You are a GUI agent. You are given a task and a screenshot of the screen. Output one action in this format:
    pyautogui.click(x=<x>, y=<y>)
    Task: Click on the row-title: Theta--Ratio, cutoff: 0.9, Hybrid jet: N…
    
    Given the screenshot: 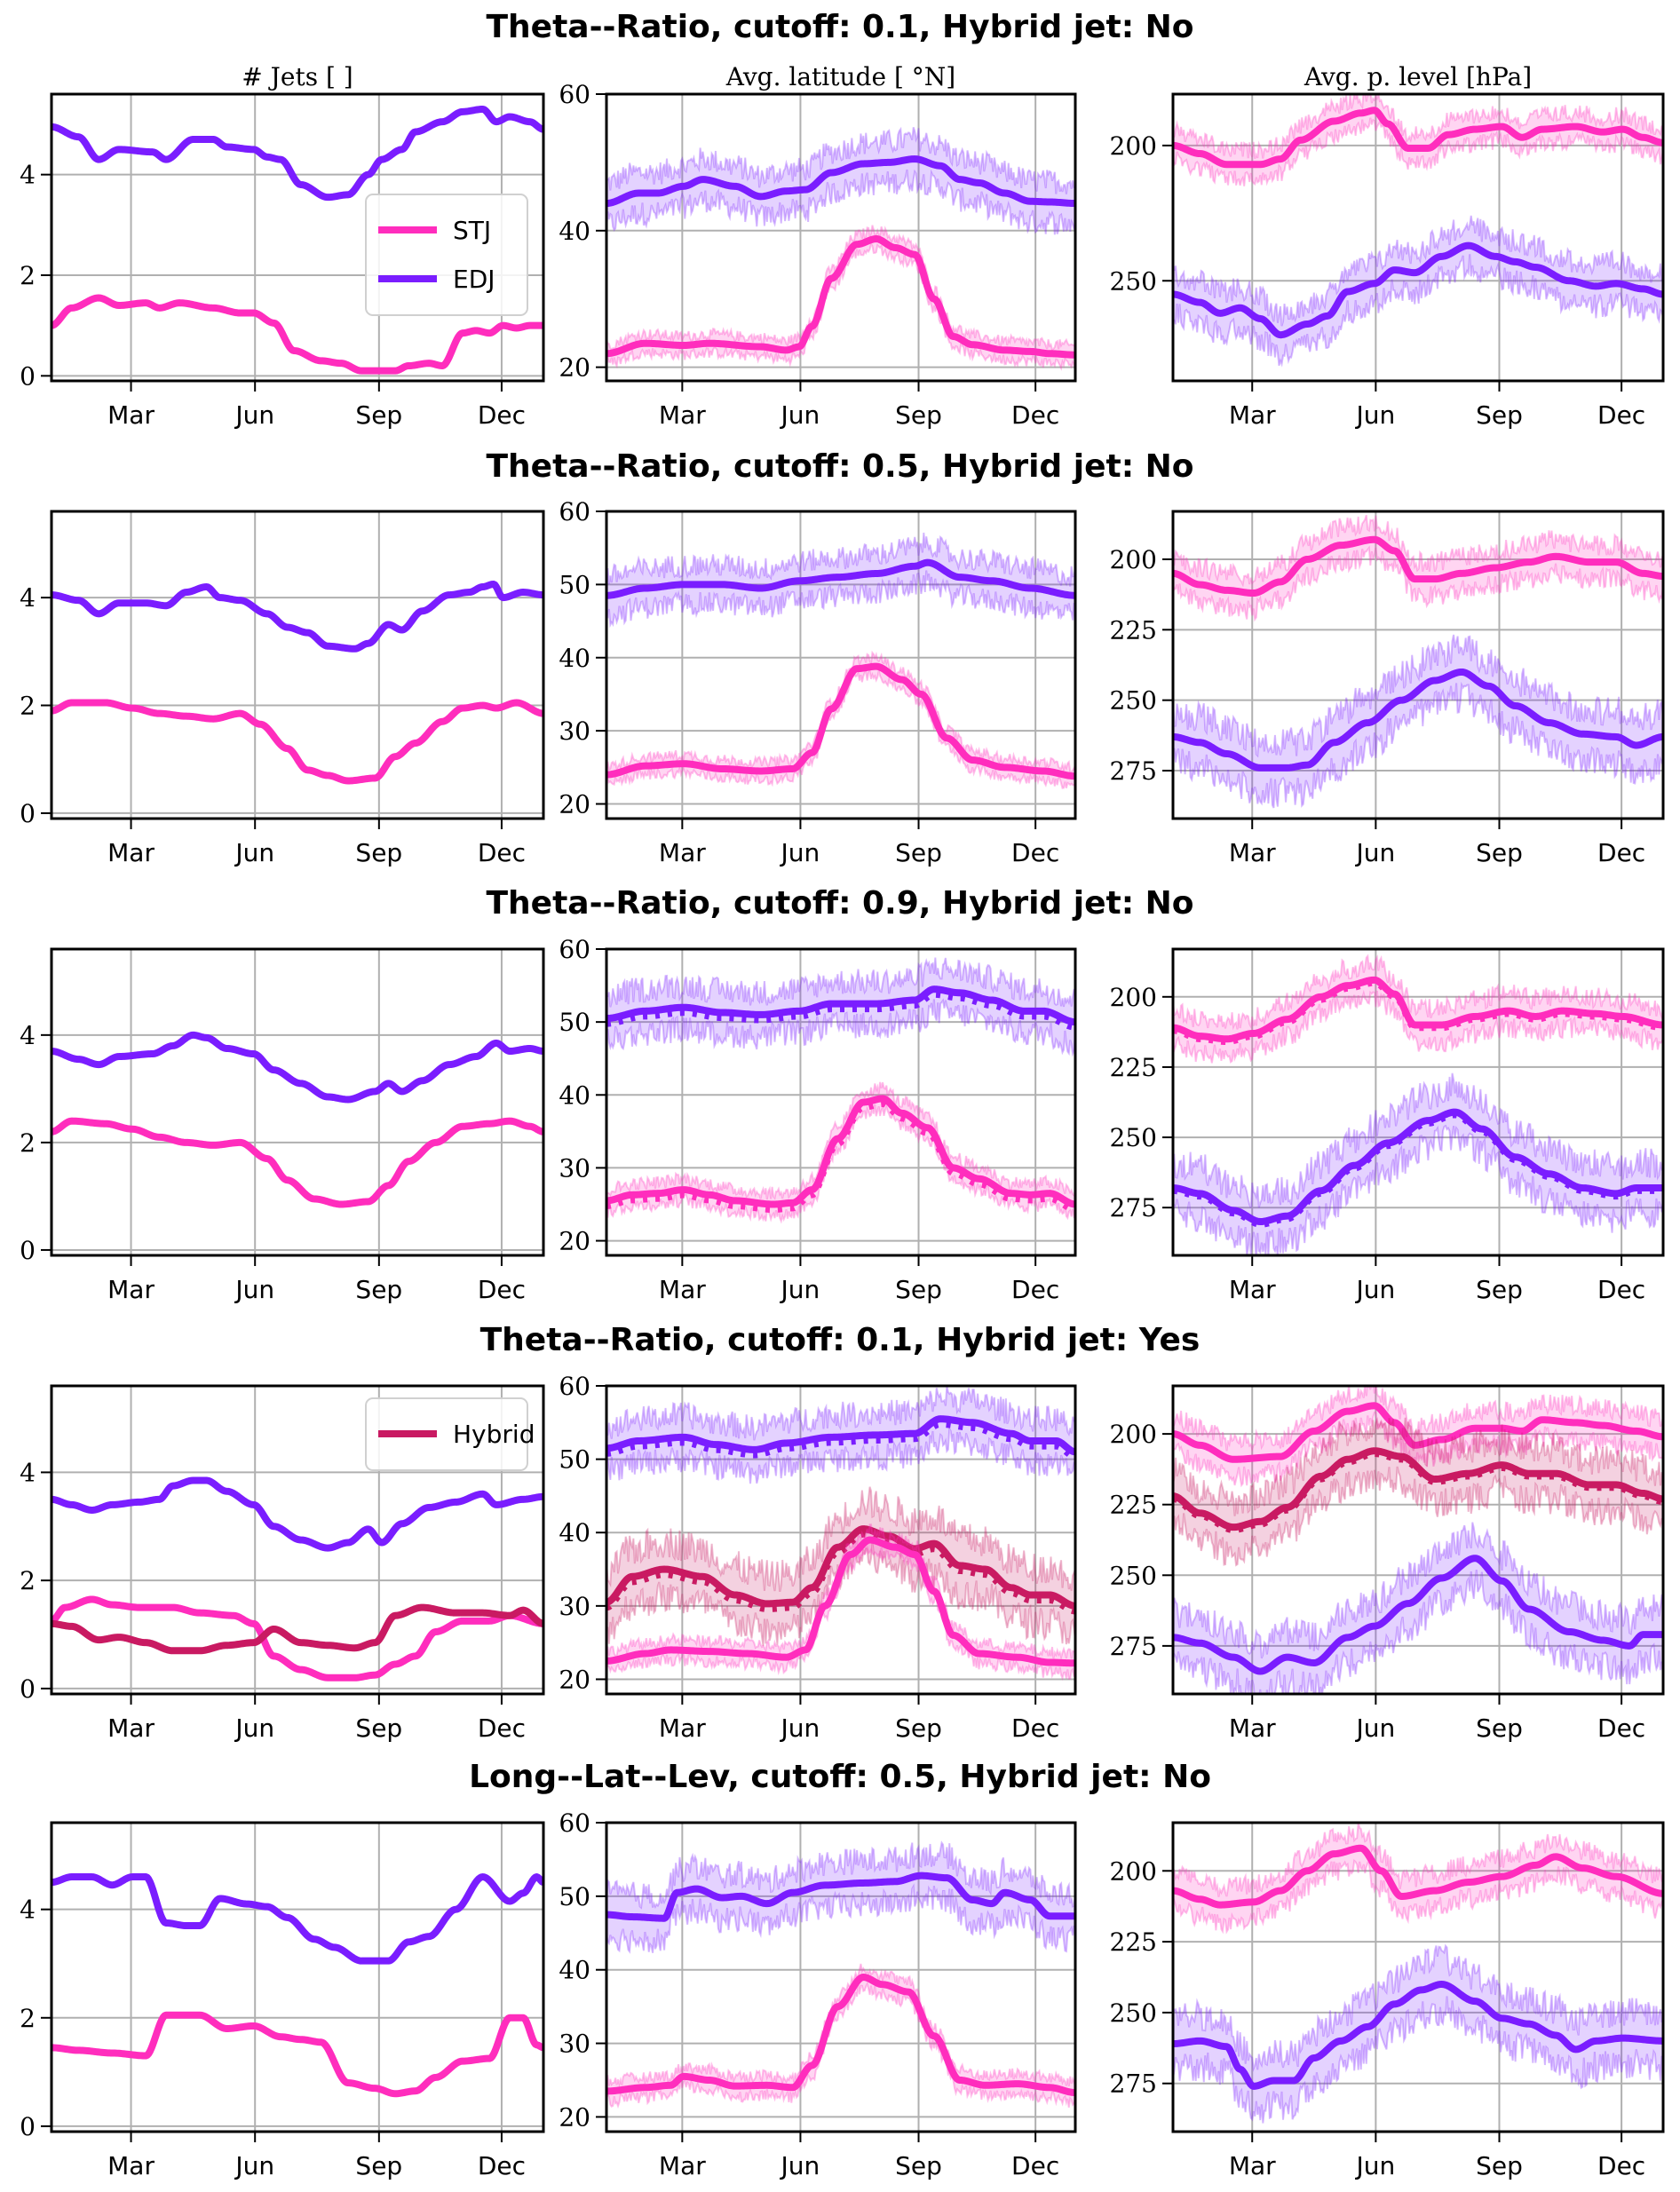 What is the action you would take?
    pyautogui.click(x=840, y=903)
    